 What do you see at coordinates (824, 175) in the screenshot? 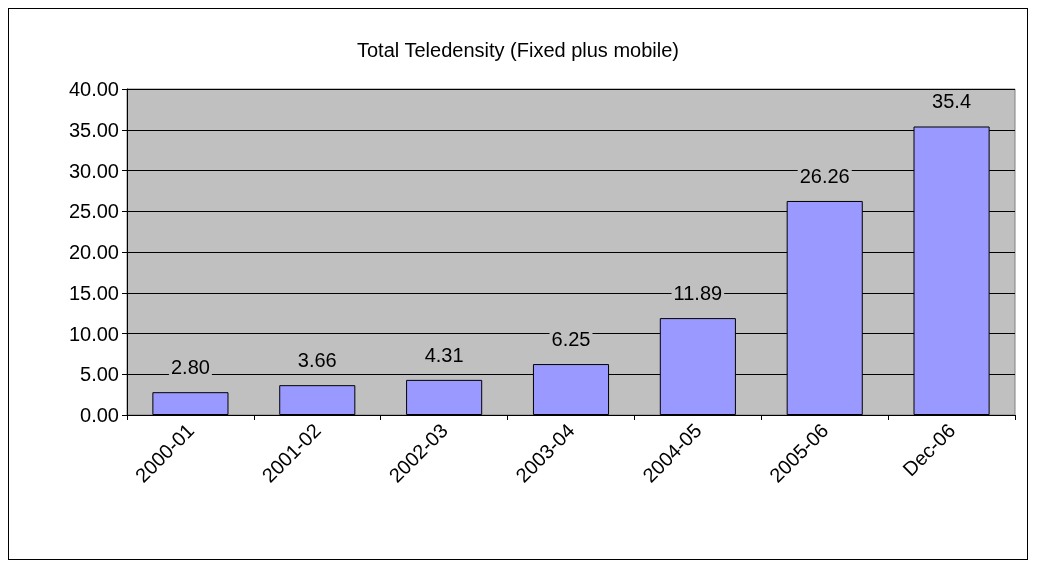
I see `data-label: 26.26` at bounding box center [824, 175].